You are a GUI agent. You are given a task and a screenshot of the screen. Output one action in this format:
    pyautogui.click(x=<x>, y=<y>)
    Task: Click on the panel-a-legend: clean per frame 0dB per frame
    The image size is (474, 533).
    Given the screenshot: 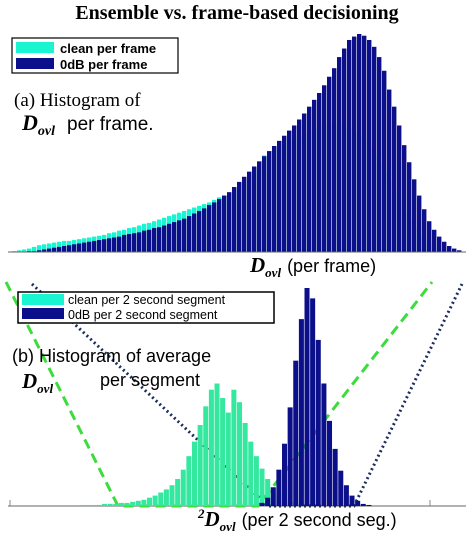 What is the action you would take?
    pyautogui.click(x=95, y=55)
    